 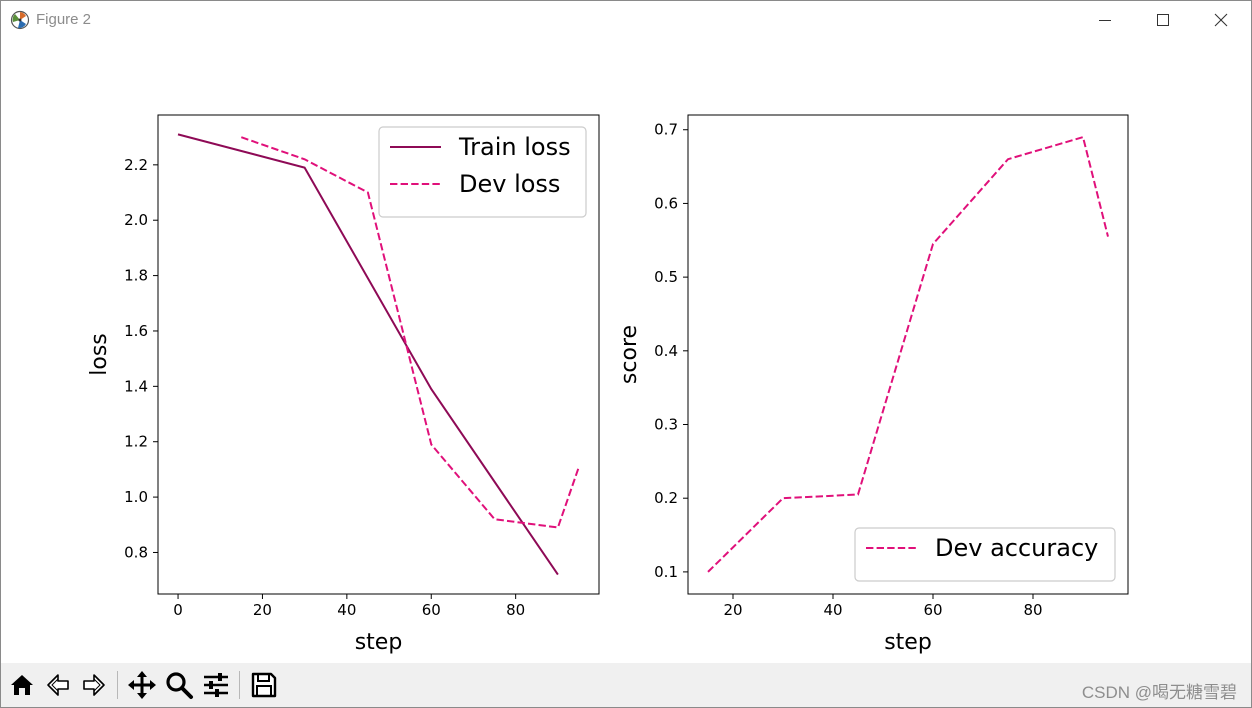 I want to click on window-title: Figure 2, so click(x=64, y=19).